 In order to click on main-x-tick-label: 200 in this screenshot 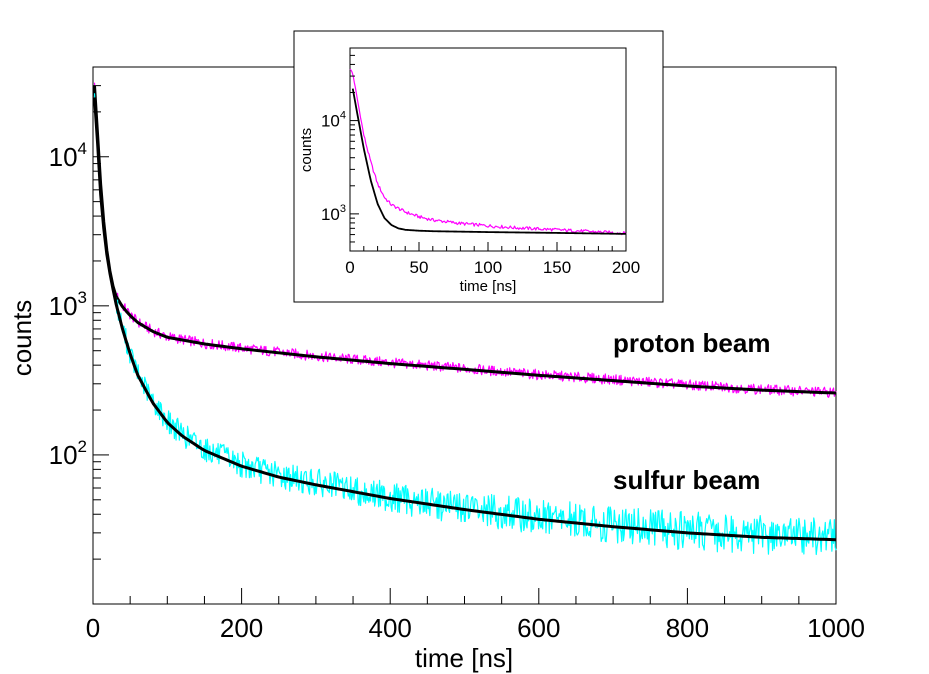, I will do `click(241, 628)`.